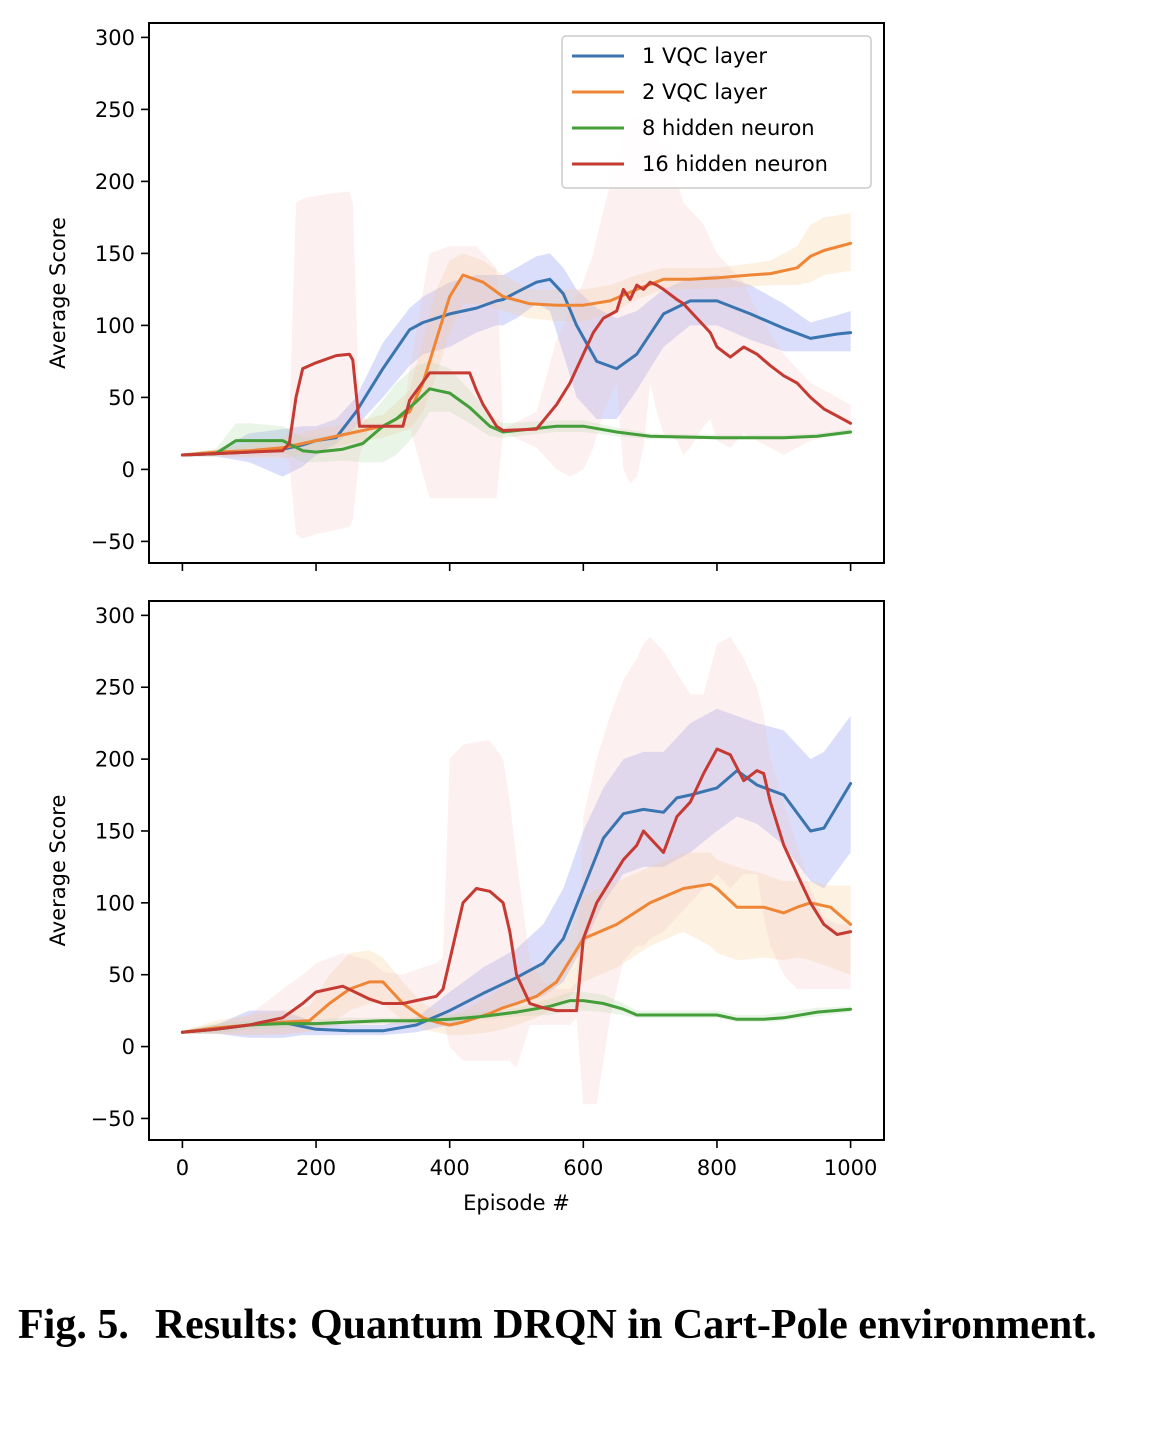 This screenshot has height=1432, width=1152. What do you see at coordinates (704, 56) in the screenshot?
I see `legend-label: 1 VQC layer` at bounding box center [704, 56].